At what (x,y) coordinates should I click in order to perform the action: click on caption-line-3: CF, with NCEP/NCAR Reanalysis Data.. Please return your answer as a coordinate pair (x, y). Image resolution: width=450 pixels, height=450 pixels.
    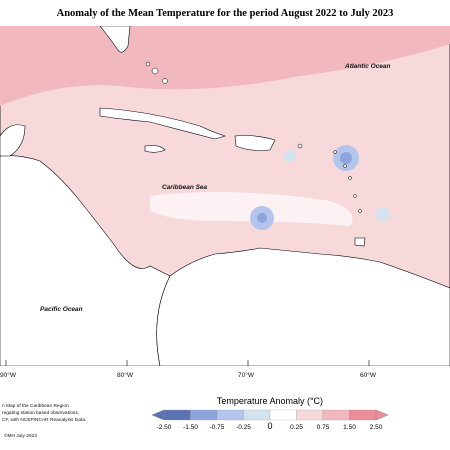
    Looking at the image, I should click on (44, 420).